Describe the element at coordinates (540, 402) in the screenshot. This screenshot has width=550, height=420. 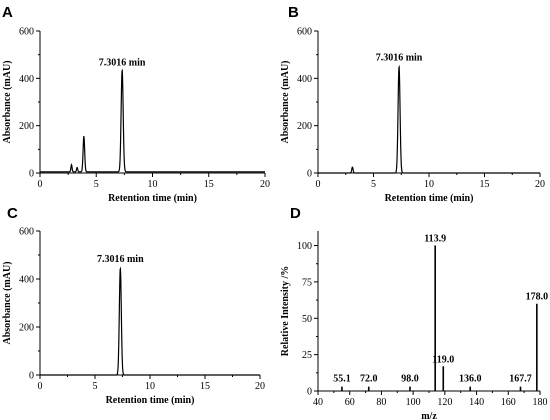
I see `x-tick-label: 180` at that location.